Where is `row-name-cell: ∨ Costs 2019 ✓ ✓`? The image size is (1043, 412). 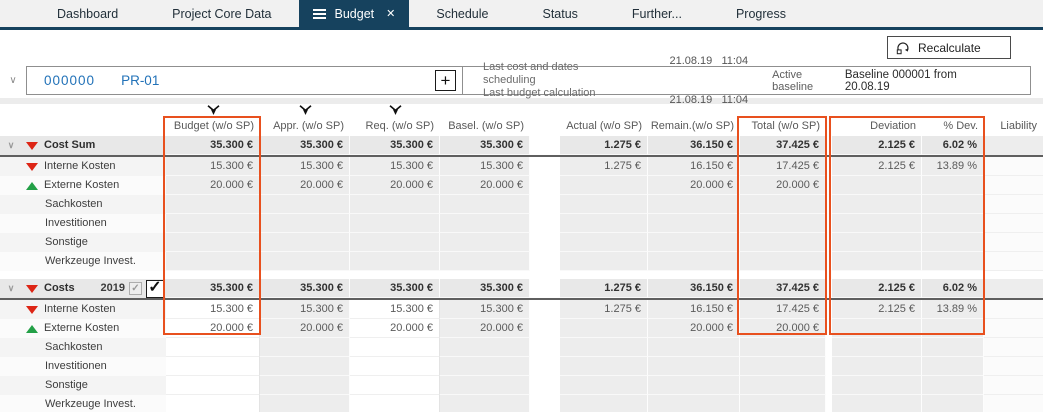
row-name-cell: ∨ Costs 2019 ✓ ✓ is located at coordinates (83, 288).